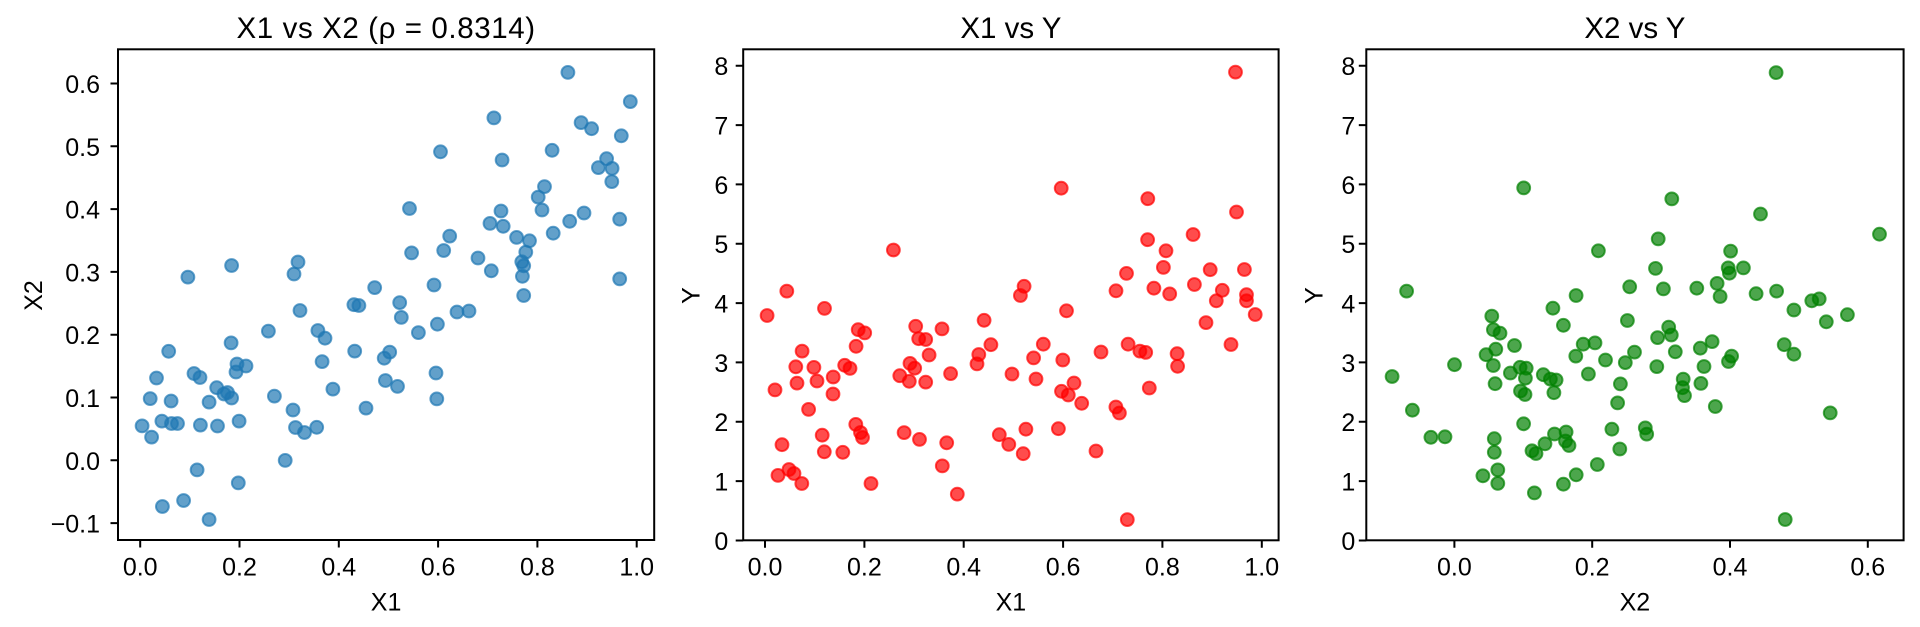  Describe the element at coordinates (82, 399) in the screenshot. I see `svg-text: 0.1` at that location.